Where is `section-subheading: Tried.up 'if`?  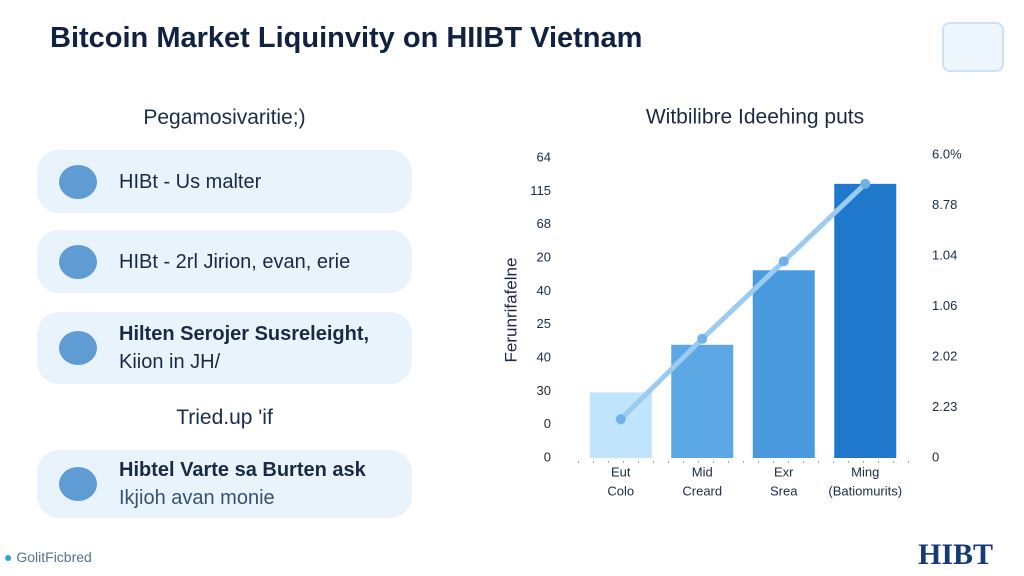
section-subheading: Tried.up 'if is located at coordinates (224, 417).